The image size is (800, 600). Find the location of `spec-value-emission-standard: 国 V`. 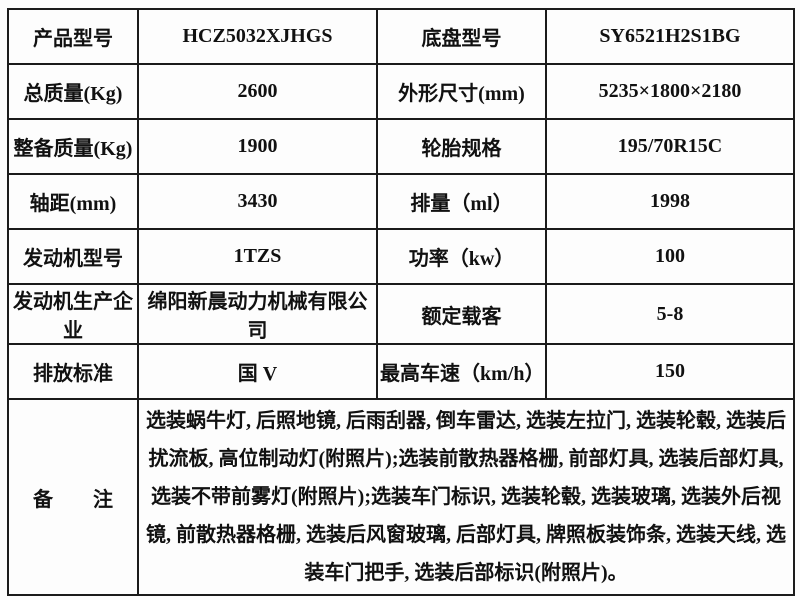

spec-value-emission-standard: 国 V is located at coordinates (257, 371).